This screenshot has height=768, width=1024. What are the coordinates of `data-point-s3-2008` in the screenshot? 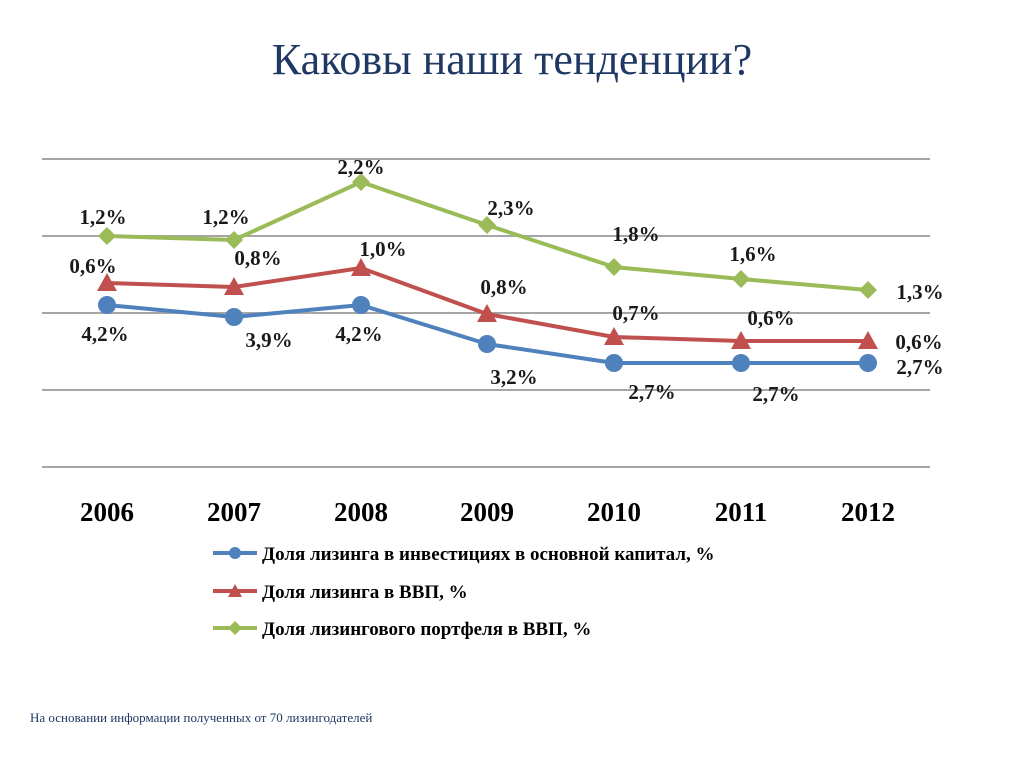 It's located at (361, 182).